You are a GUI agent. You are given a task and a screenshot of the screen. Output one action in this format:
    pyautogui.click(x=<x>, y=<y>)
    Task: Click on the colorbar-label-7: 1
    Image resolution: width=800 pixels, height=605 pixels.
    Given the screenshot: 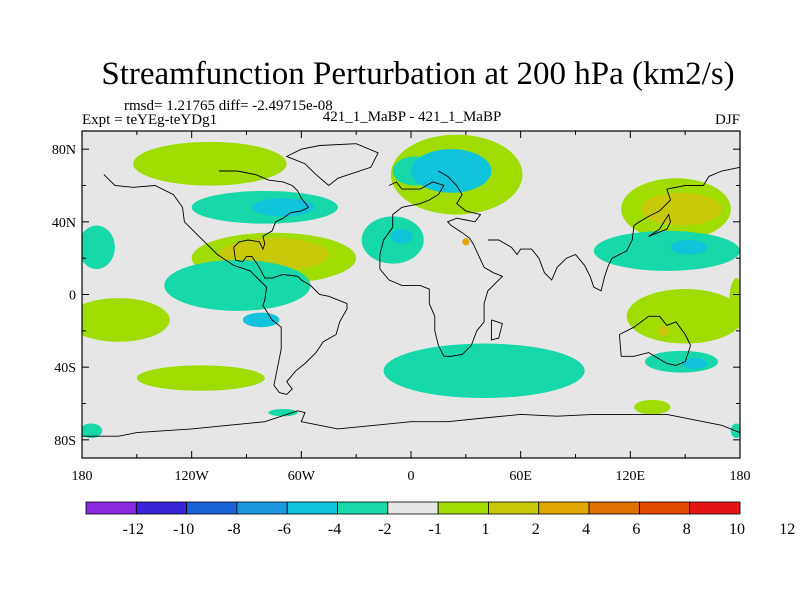 What is the action you would take?
    pyautogui.click(x=485, y=529)
    